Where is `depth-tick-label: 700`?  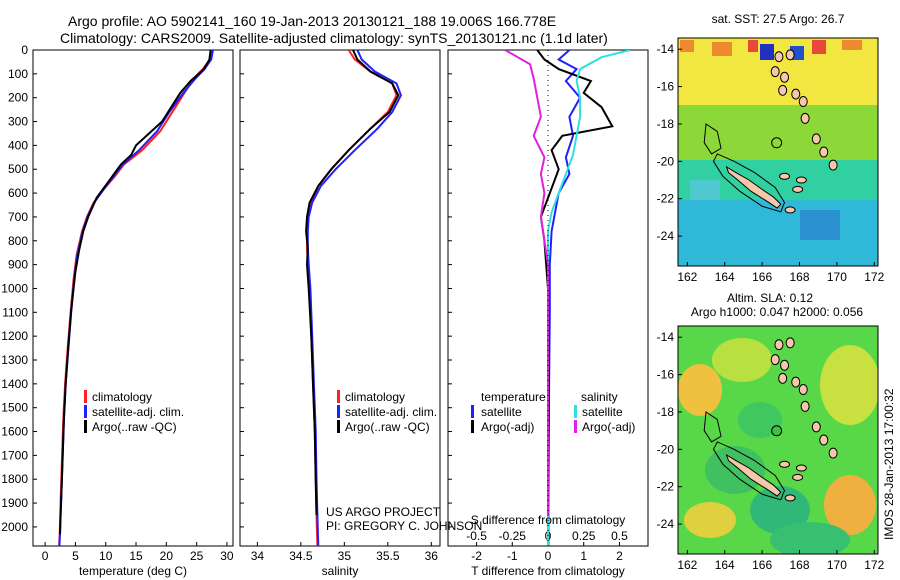 depth-tick-label: 700 is located at coordinates (18, 217).